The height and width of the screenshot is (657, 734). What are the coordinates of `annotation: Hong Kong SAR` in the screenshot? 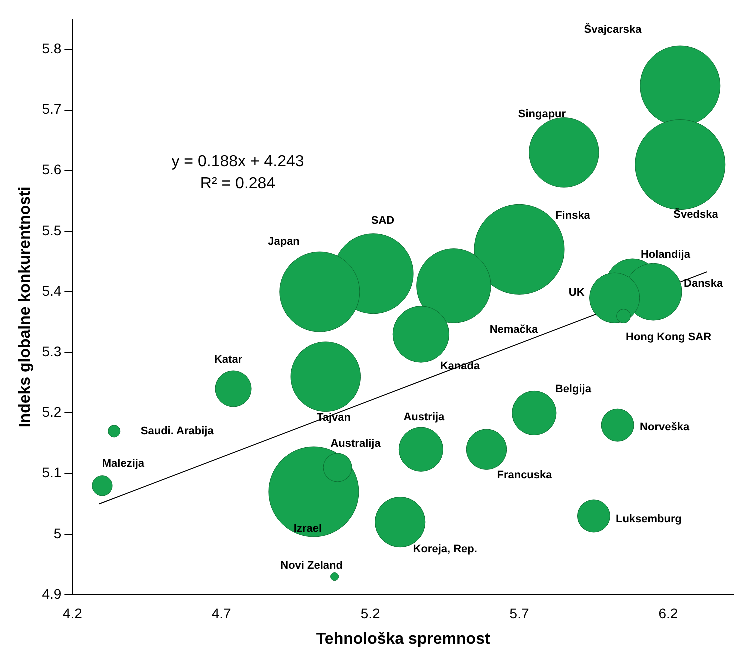 It's located at (669, 337).